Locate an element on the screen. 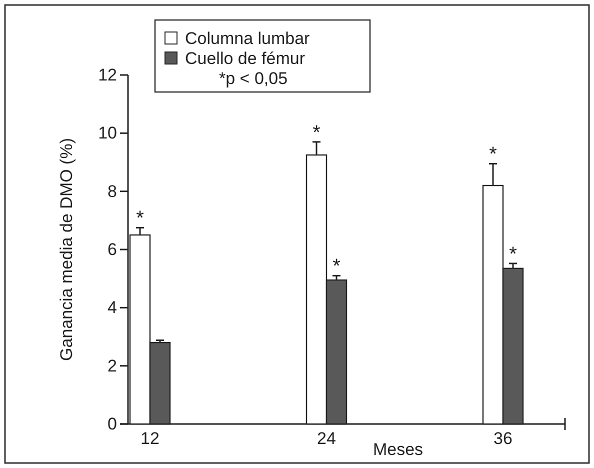 Image resolution: width=594 pixels, height=468 pixels. y-tick-label: 0 is located at coordinates (112, 424).